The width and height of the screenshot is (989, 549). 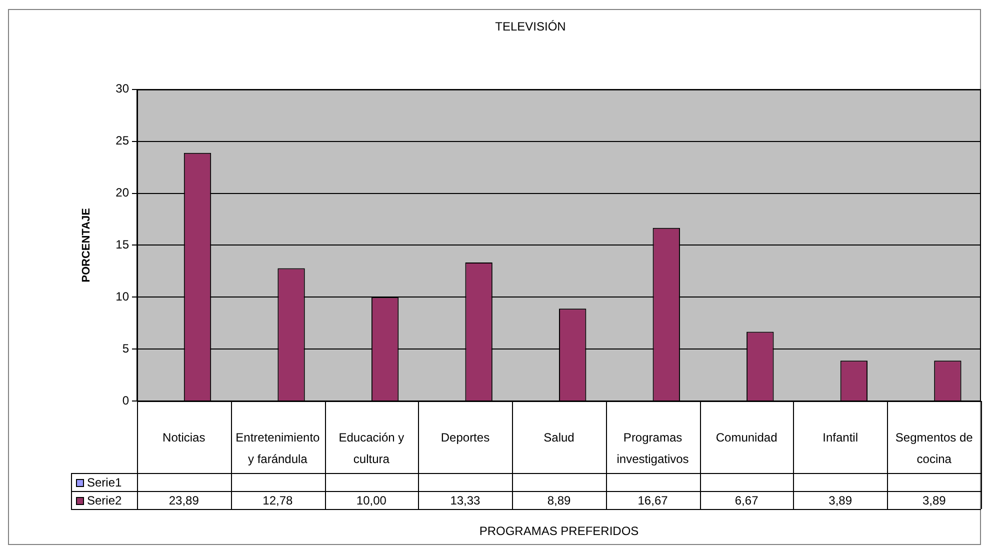 What do you see at coordinates (123, 193) in the screenshot?
I see `y-tick-label: 20` at bounding box center [123, 193].